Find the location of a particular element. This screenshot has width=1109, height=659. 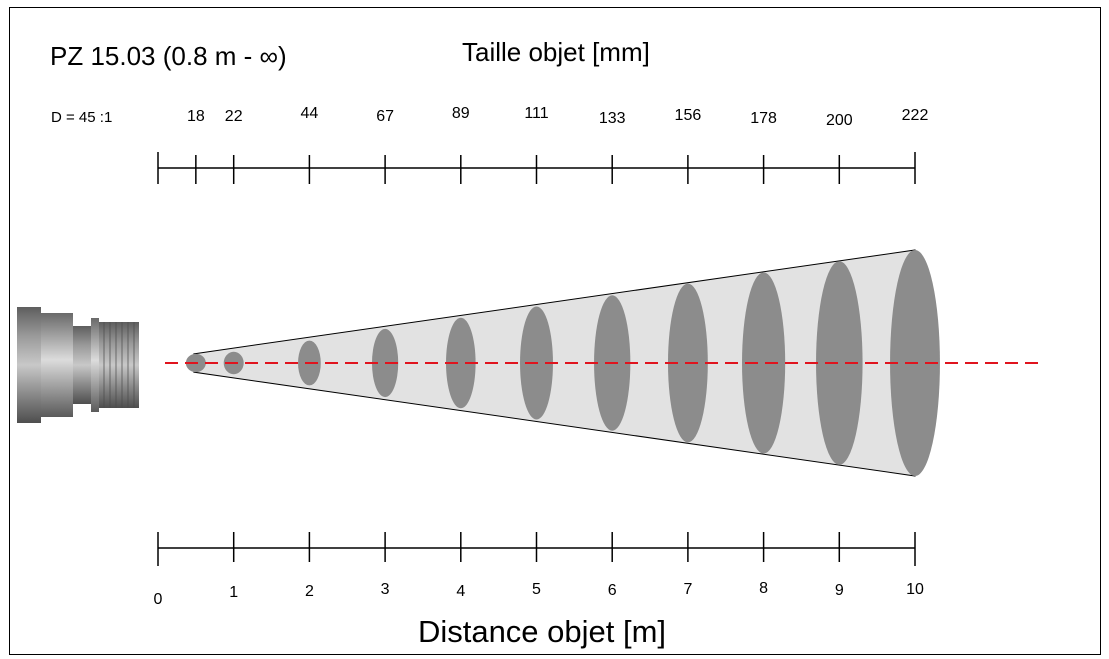

top-axis-tick-label: 89 is located at coordinates (461, 113).